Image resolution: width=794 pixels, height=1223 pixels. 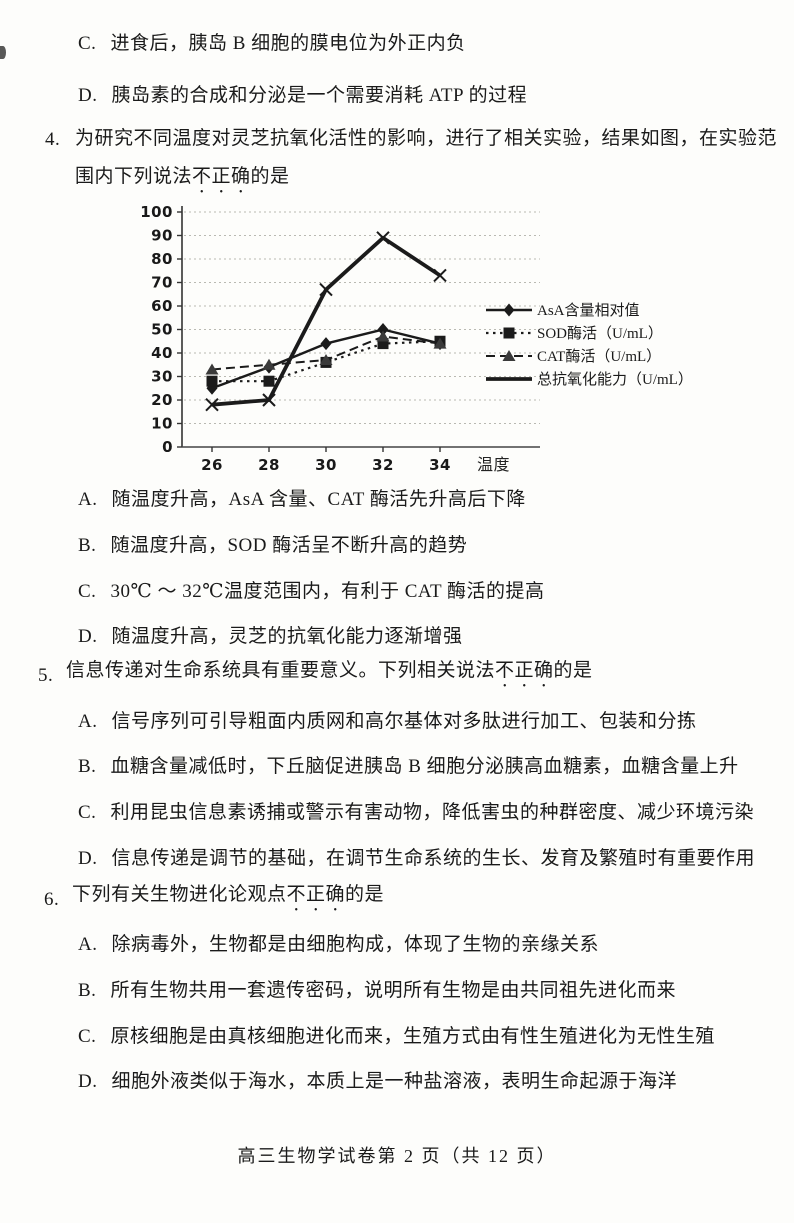 I want to click on q6-option-c: C. 原核细胞是由真核细胞进化而来，生殖方式由有性生殖进化为无性生殖, so click(x=396, y=1036).